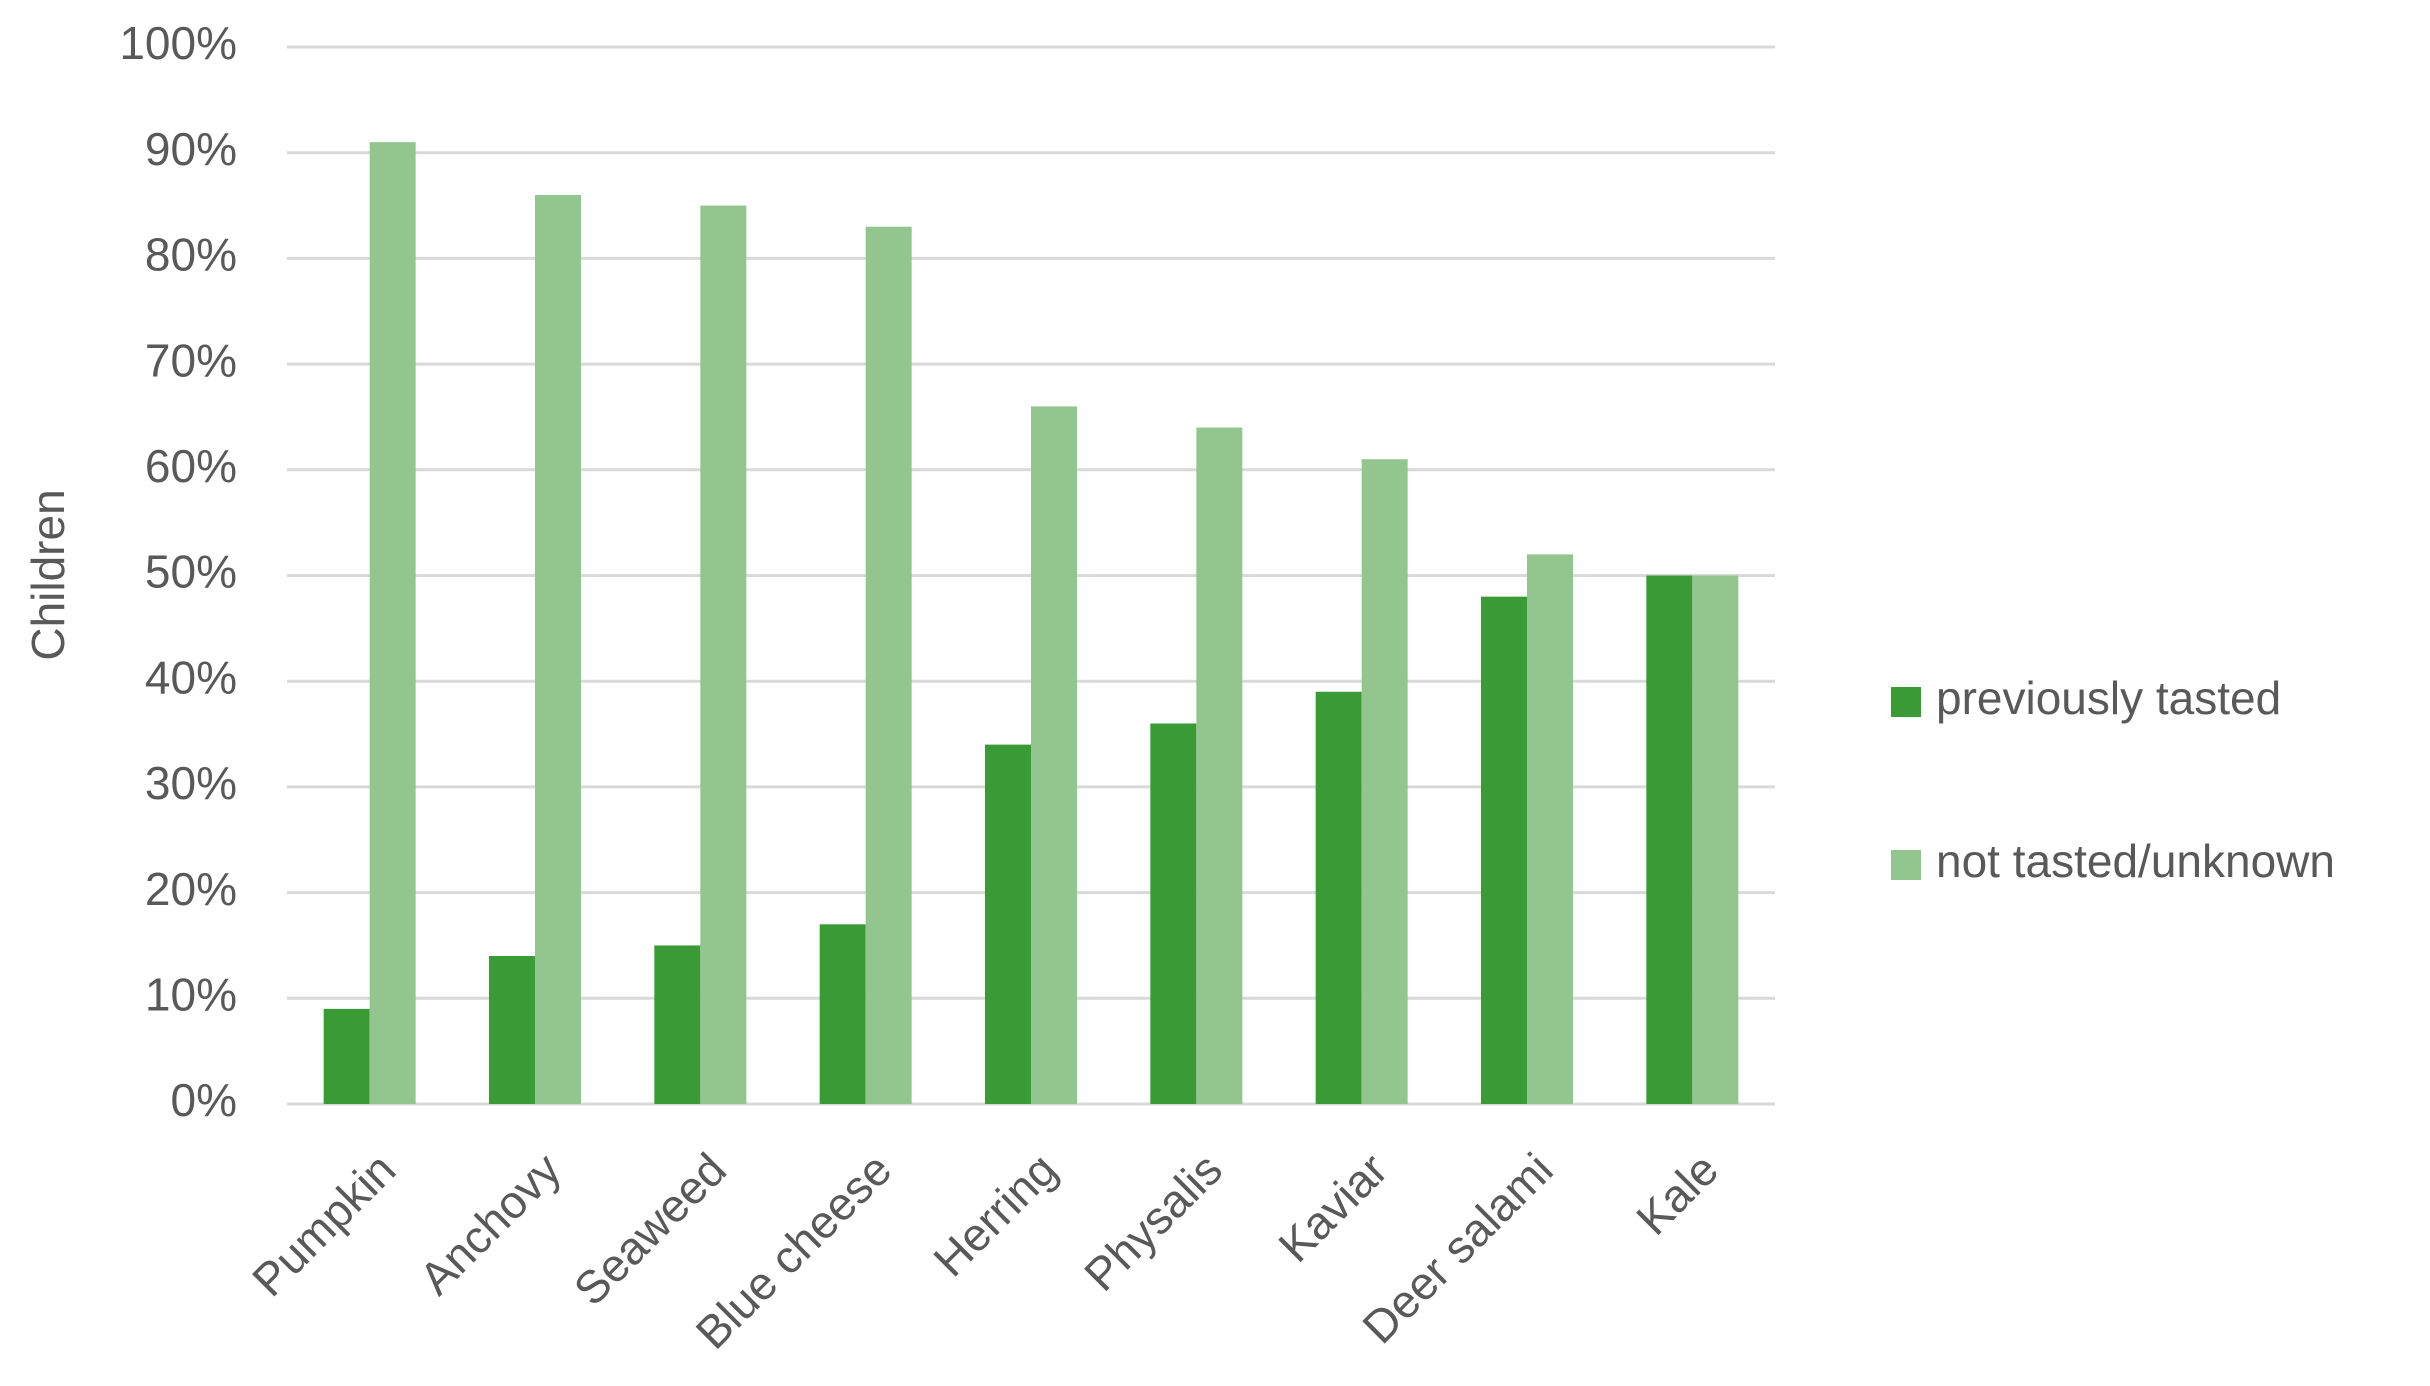  Describe the element at coordinates (191, 783) in the screenshot. I see `y-tick-label: 30%` at that location.